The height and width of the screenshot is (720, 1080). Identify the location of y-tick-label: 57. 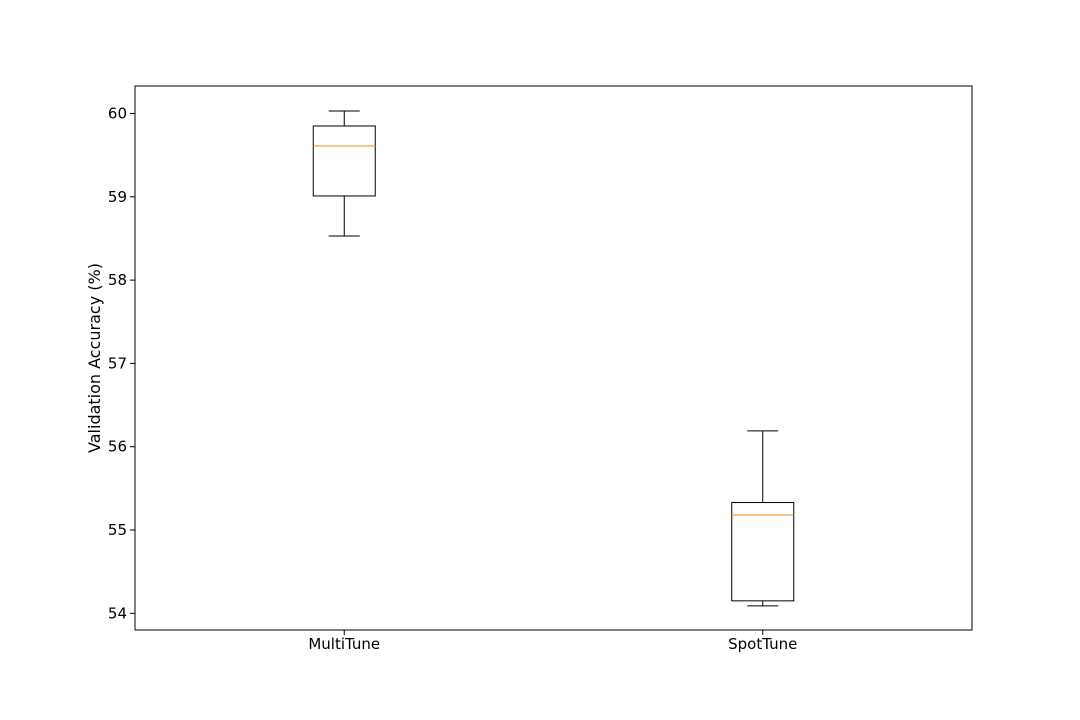
(117, 363).